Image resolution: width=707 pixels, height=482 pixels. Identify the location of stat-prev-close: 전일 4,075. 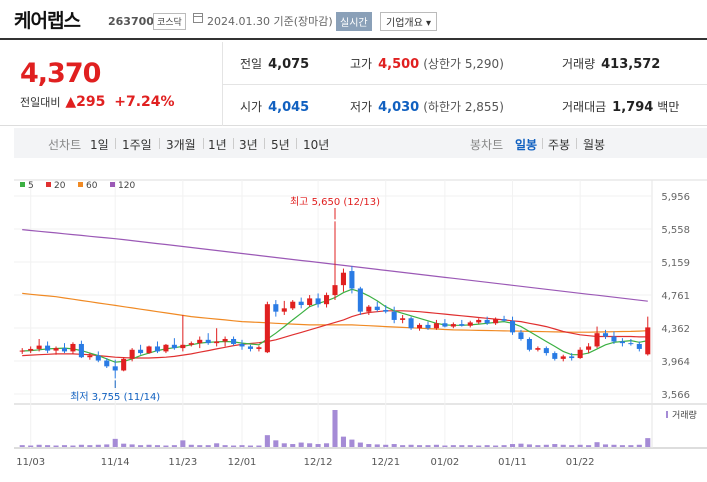
(274, 63).